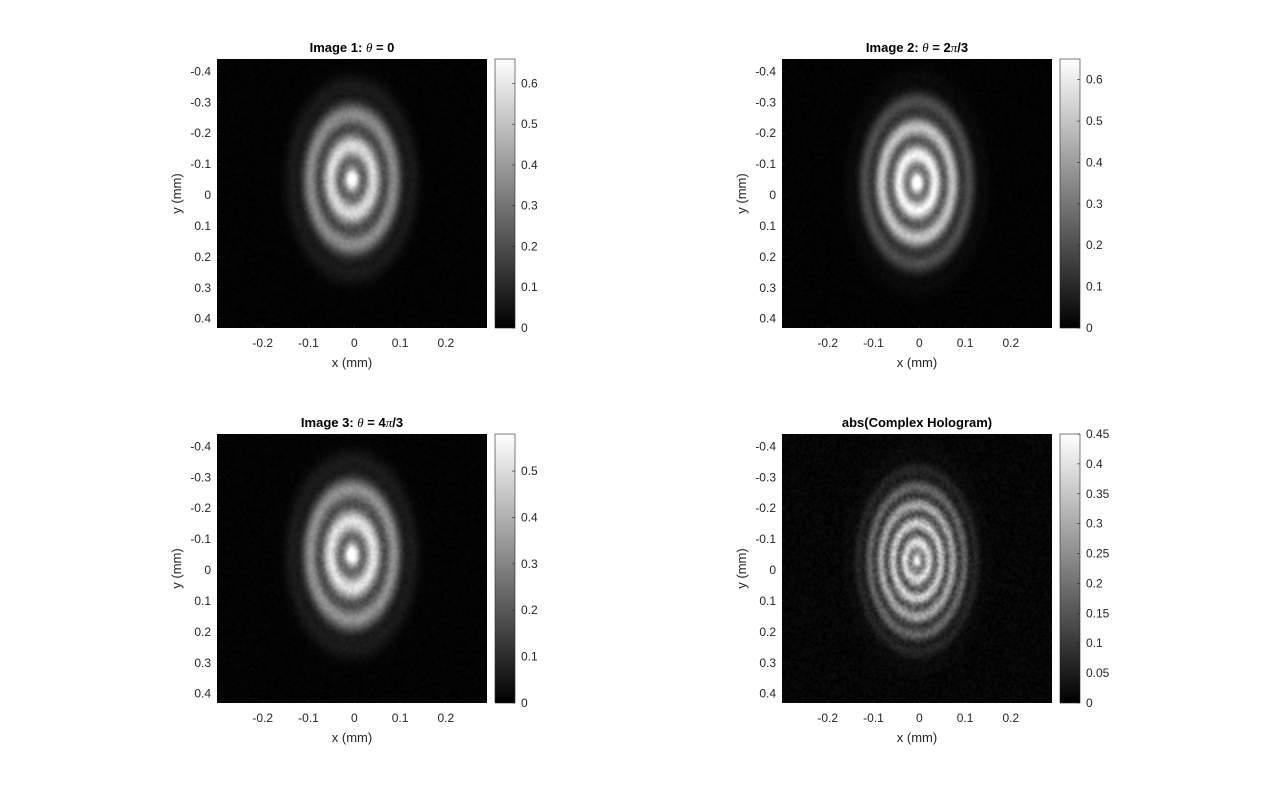  I want to click on colorbar-tick-label: 0.05, so click(1098, 673).